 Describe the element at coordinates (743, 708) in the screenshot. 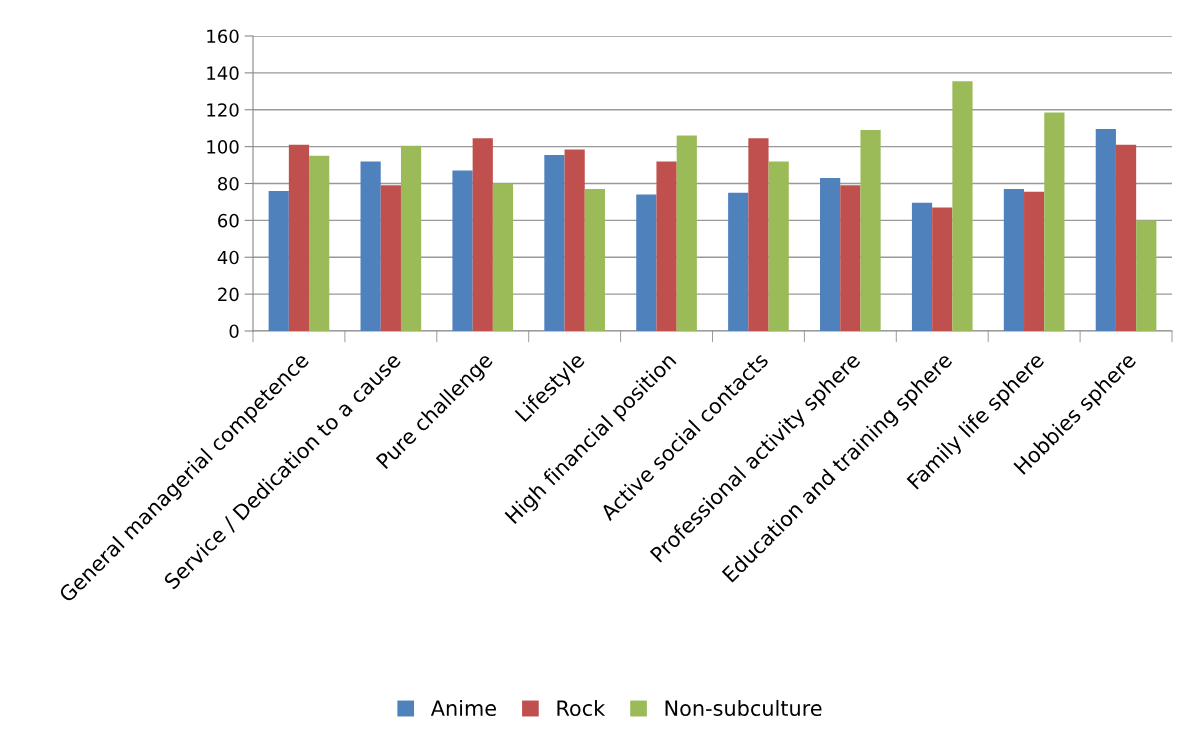

I see `legend-label: Non-subculture` at that location.